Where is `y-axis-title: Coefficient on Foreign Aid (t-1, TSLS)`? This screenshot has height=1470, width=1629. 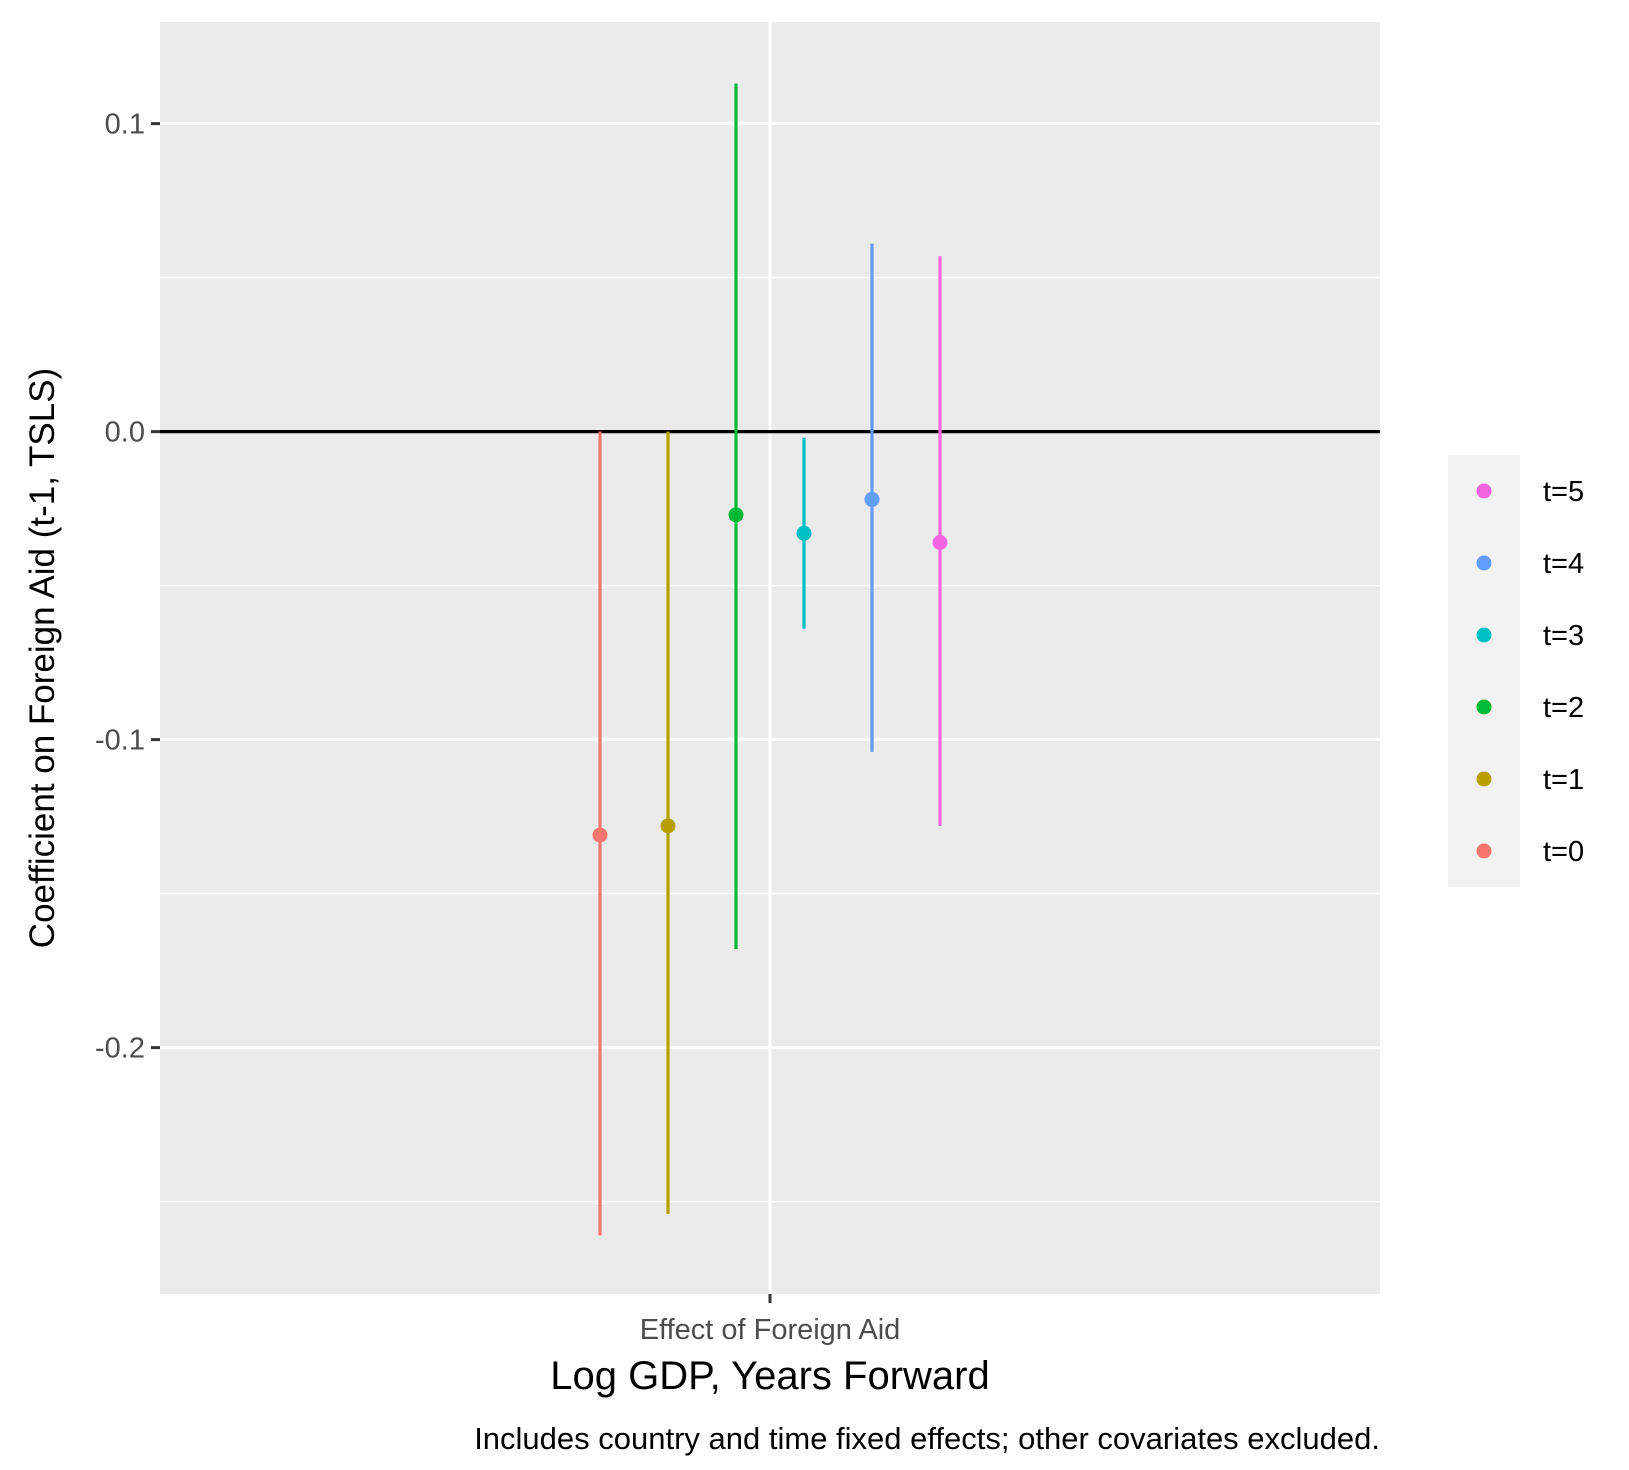
y-axis-title: Coefficient on Foreign Aid (t-1, TSLS) is located at coordinates (42, 658).